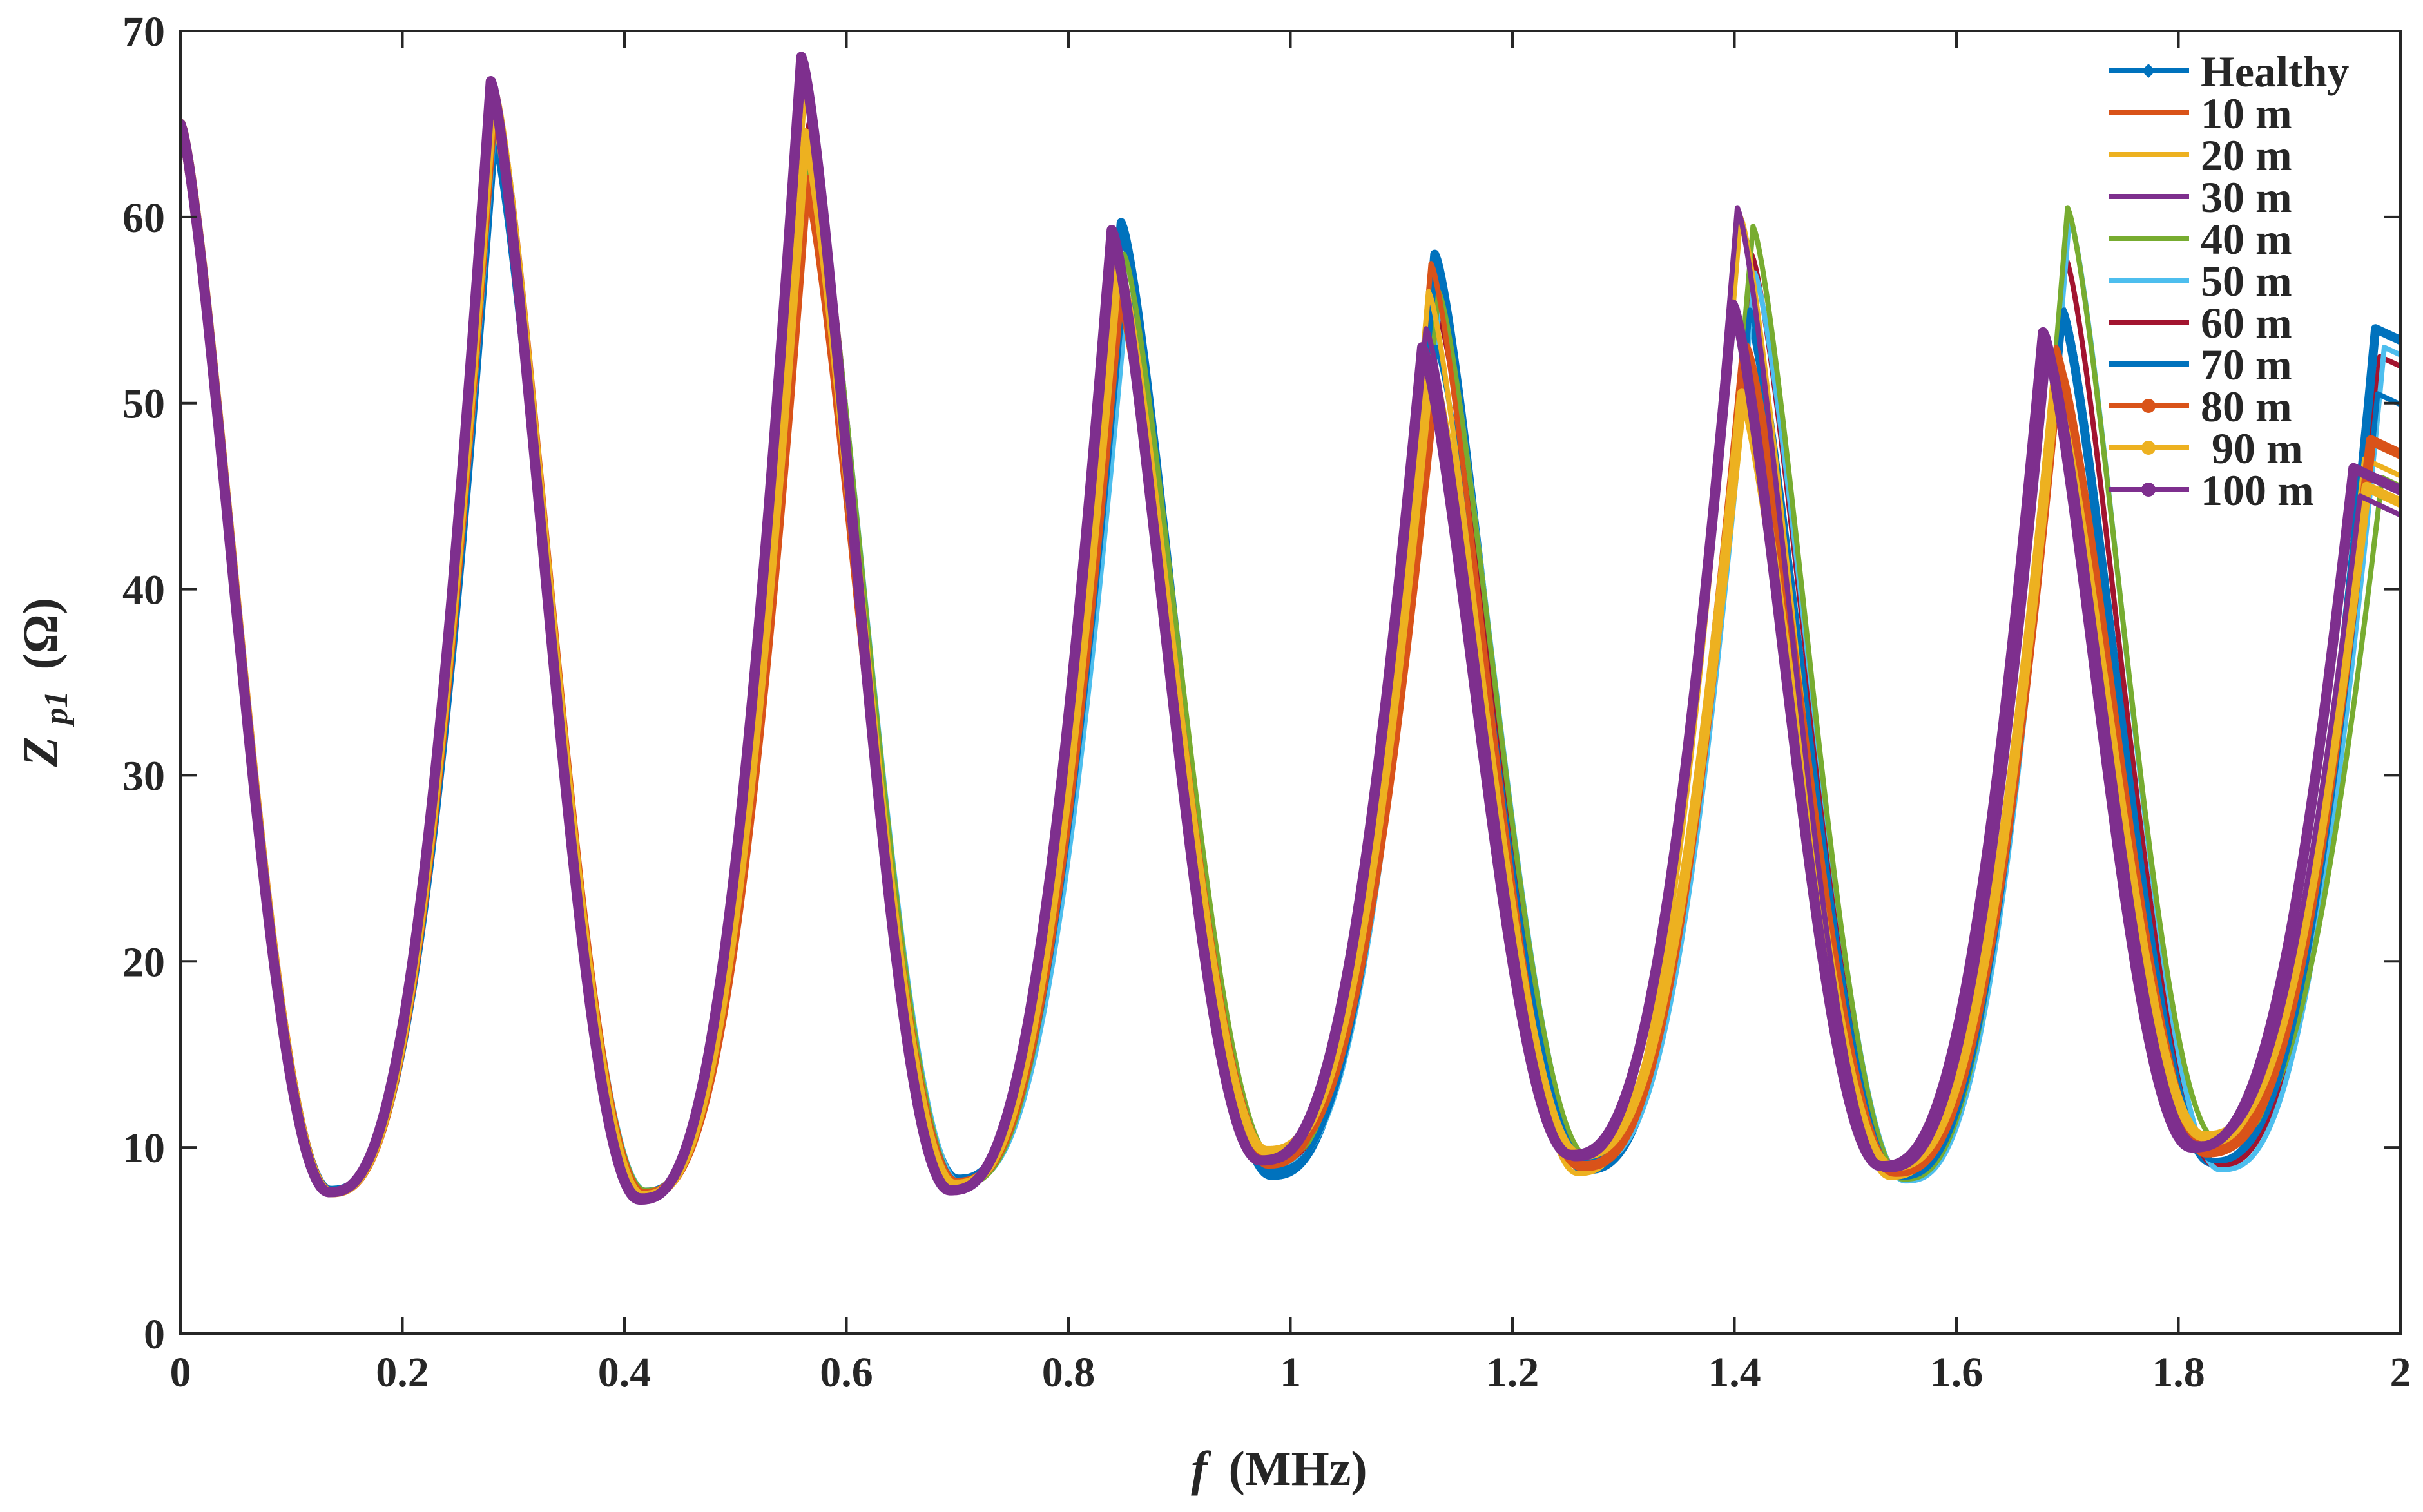  What do you see at coordinates (2401, 1372) in the screenshot?
I see `x-tick-label: 2` at bounding box center [2401, 1372].